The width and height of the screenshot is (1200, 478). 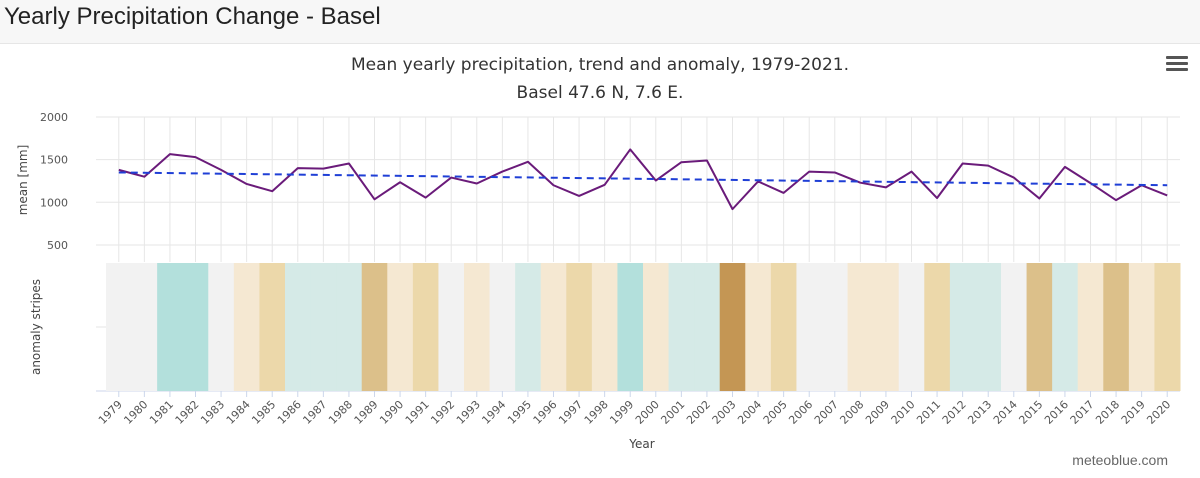 I want to click on x-tick-label: 2018, so click(x=1107, y=412).